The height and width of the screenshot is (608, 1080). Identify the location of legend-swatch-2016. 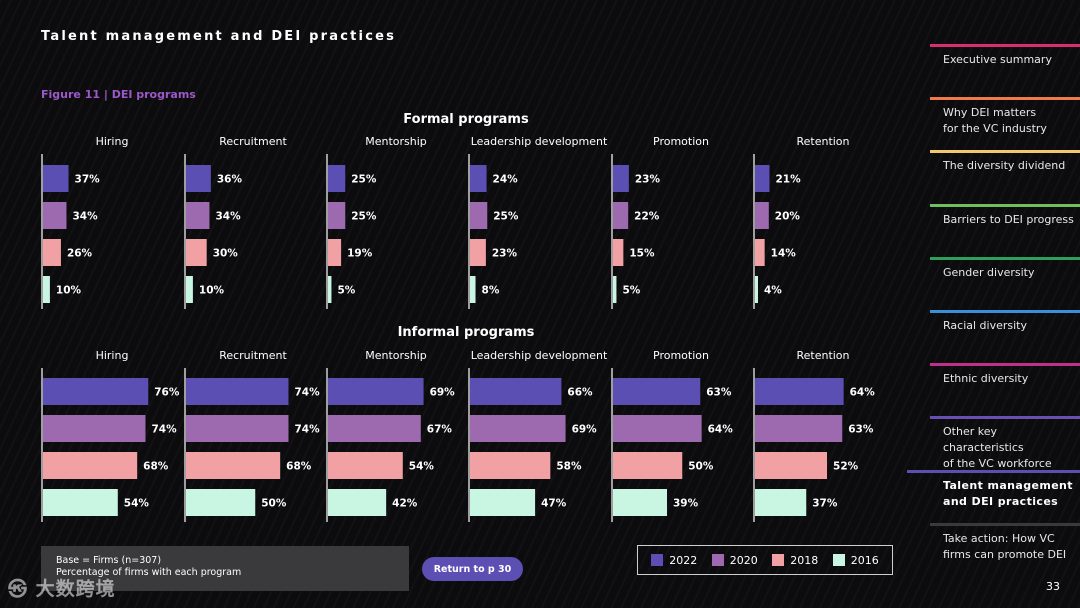
(838, 560).